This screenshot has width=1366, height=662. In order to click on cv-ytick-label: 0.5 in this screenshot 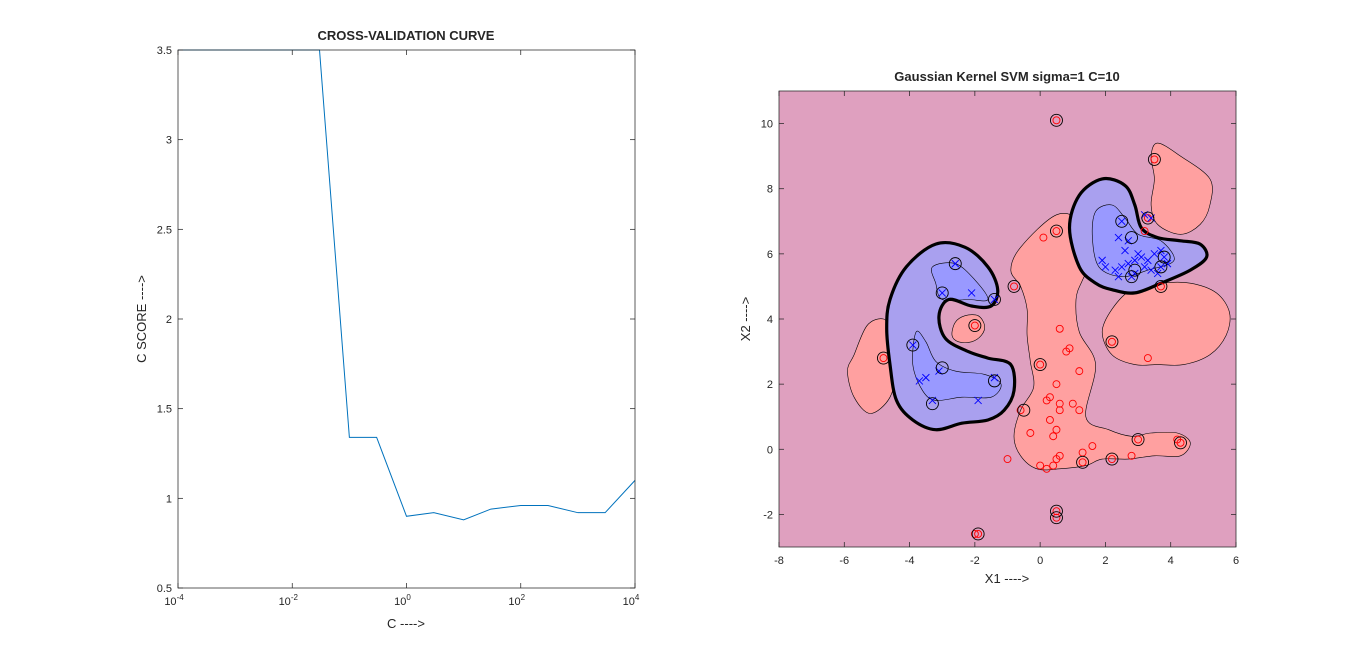, I will do `click(164, 589)`.